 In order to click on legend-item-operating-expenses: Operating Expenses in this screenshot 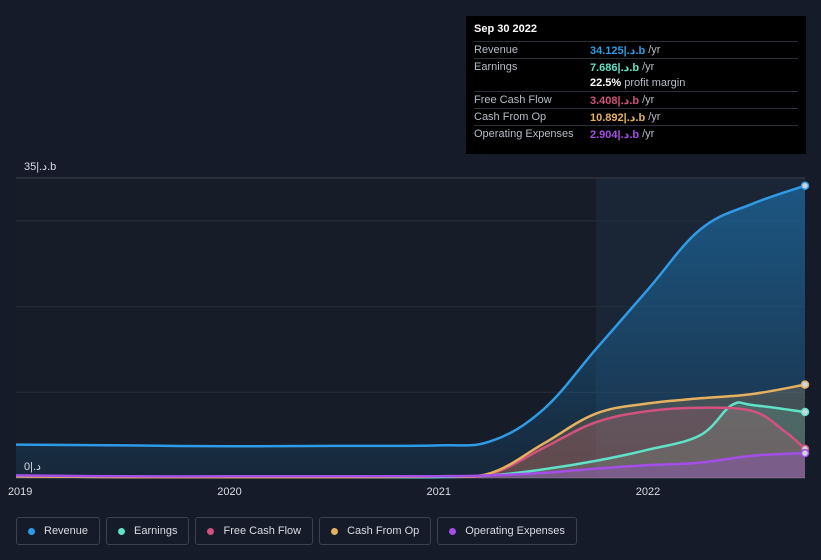, I will do `click(507, 531)`.